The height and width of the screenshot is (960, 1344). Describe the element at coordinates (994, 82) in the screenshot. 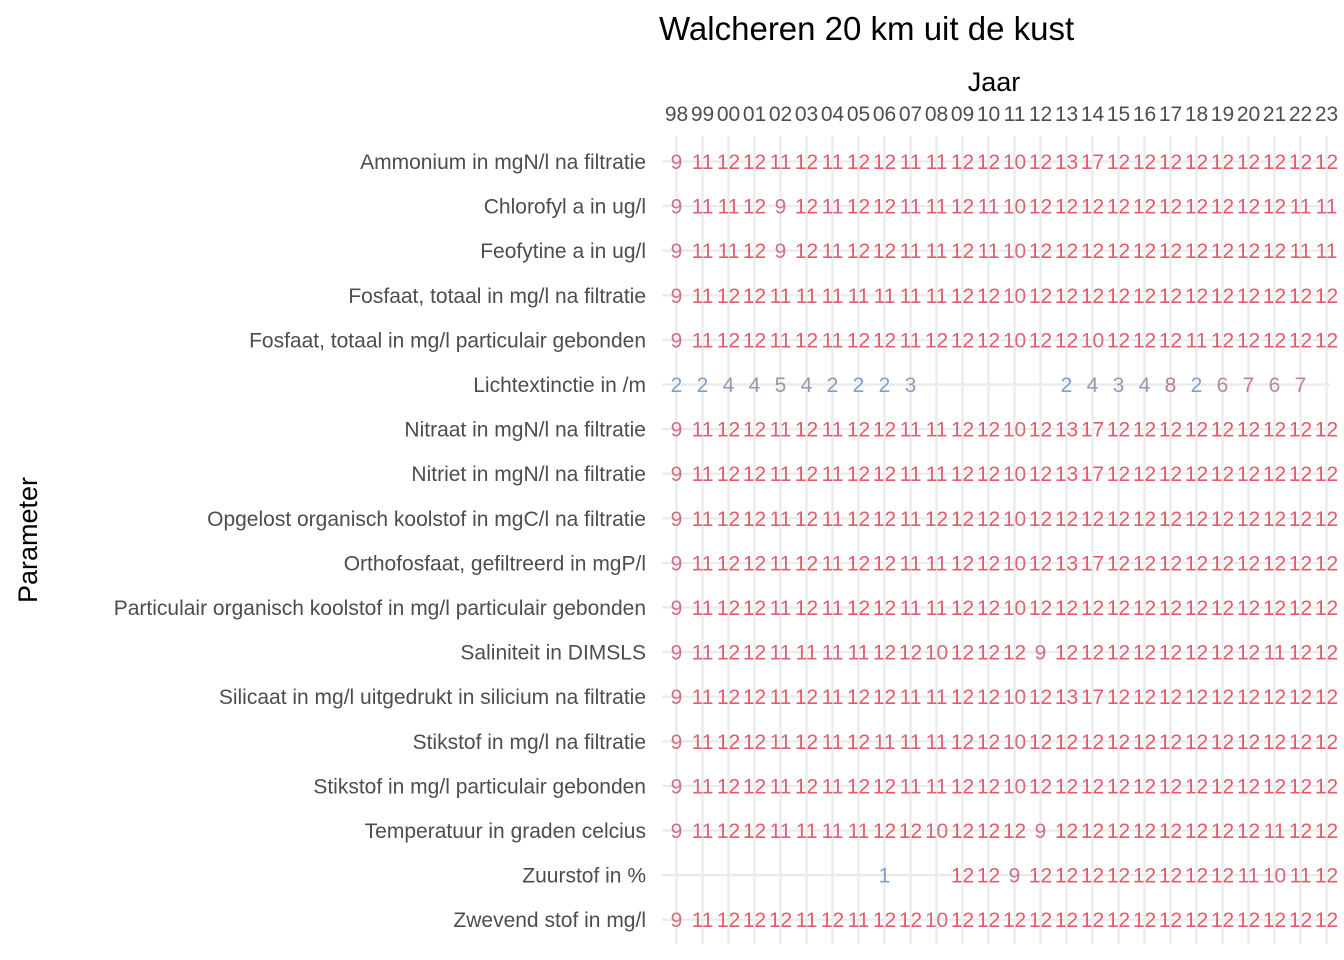

I see `x-axis-title: Jaar` at that location.